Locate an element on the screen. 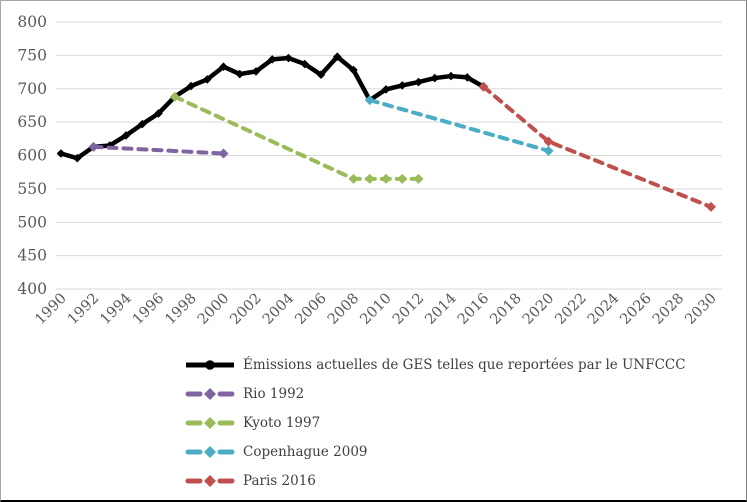 This screenshot has height=502, width=747. legend-label: Copenhague 2009 is located at coordinates (305, 452).